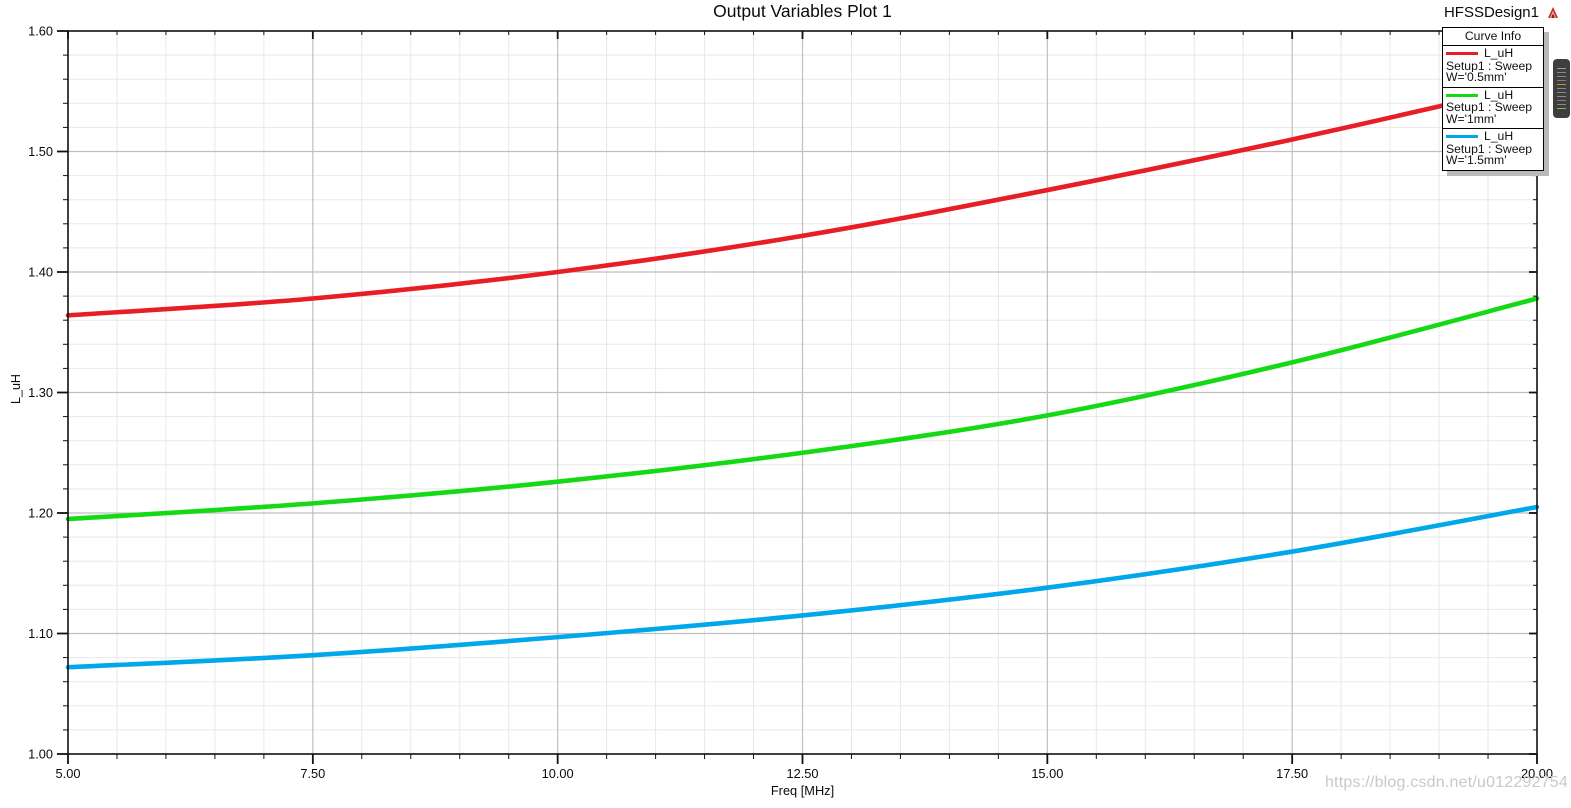 The image size is (1571, 808). I want to click on scroll-minimap-widget, so click(1561, 88).